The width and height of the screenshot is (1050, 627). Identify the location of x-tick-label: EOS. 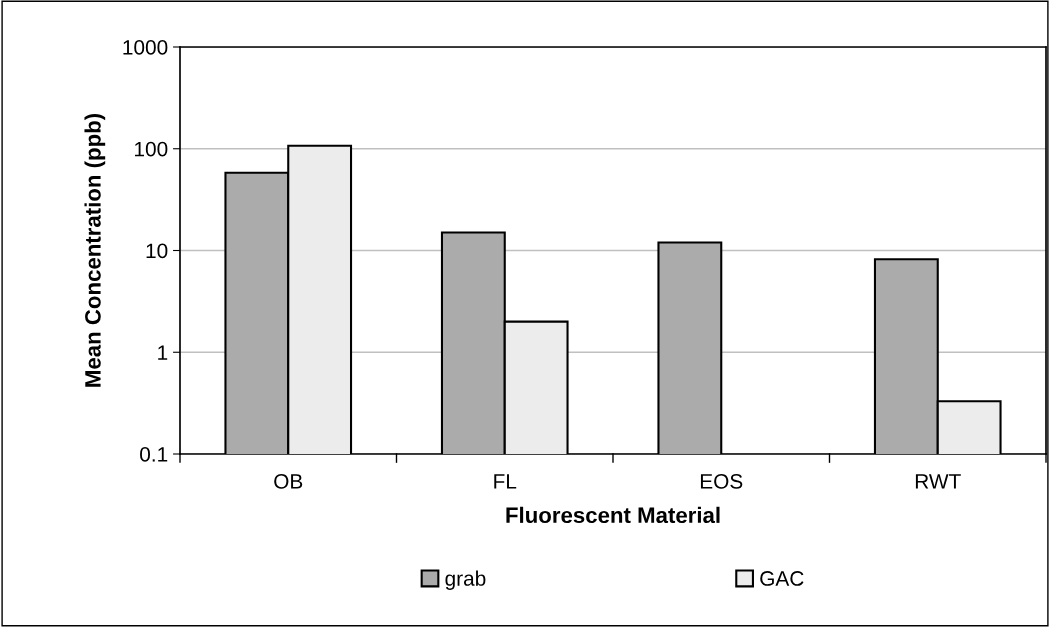
(721, 481).